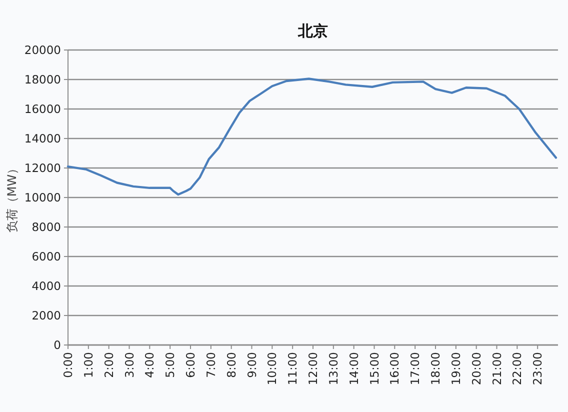 This screenshot has width=568, height=412. Describe the element at coordinates (476, 369) in the screenshot. I see `x-tick-label: 20:00` at that location.